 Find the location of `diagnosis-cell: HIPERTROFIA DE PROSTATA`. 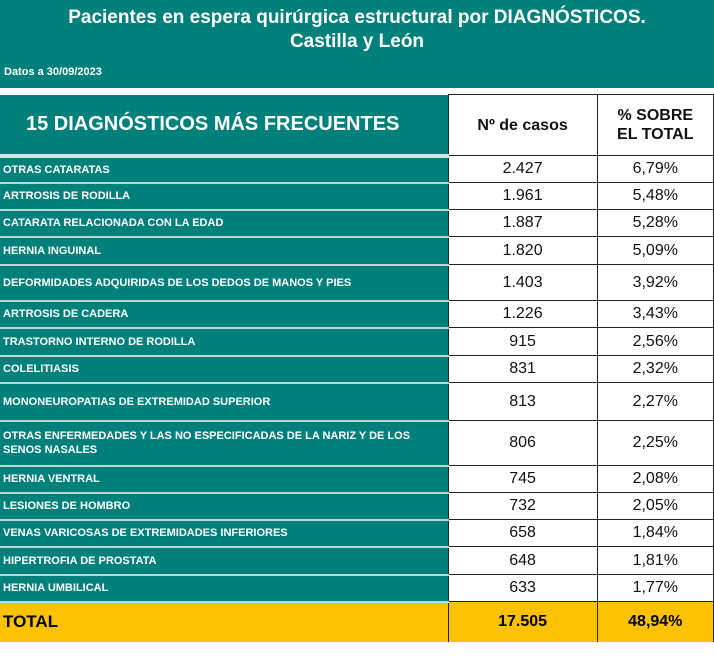

diagnosis-cell: HIPERTROFIA DE PROSTATA is located at coordinates (224, 561).